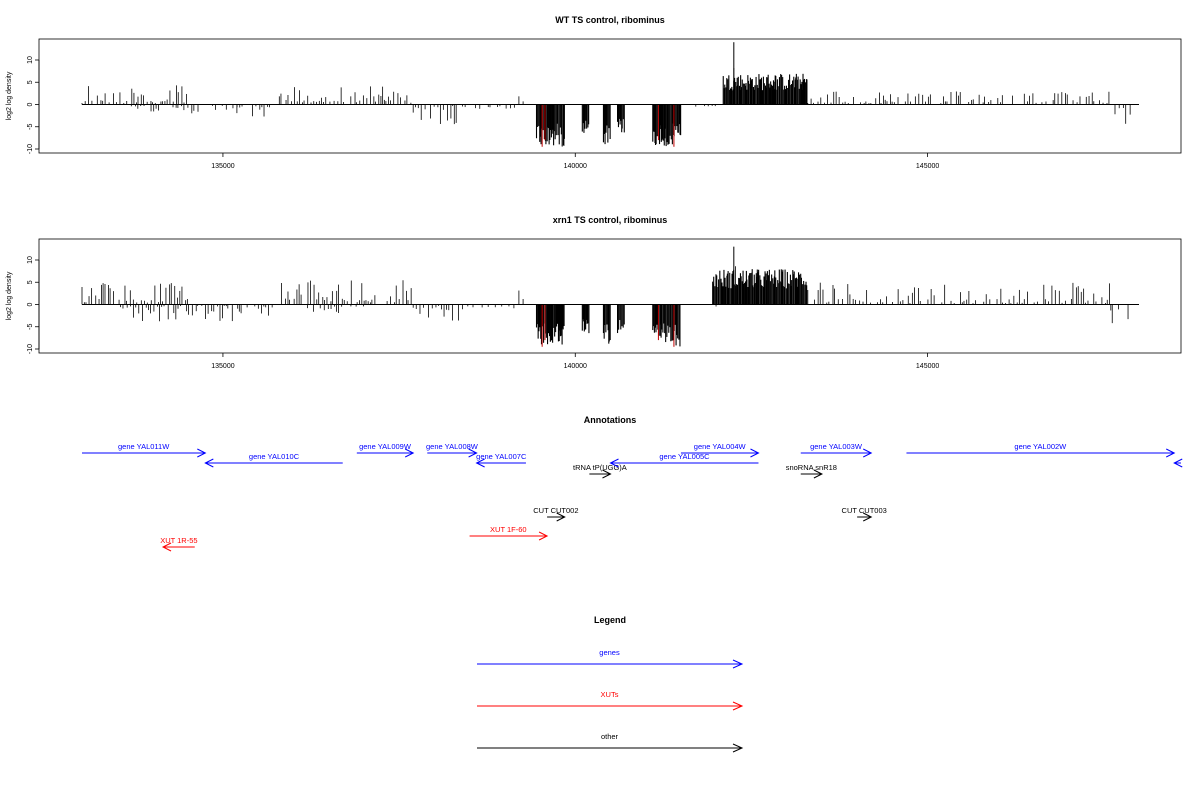 The height and width of the screenshot is (800, 1200). Describe the element at coordinates (30, 60) in the screenshot. I see `wt-y-tick-label: 10` at that location.